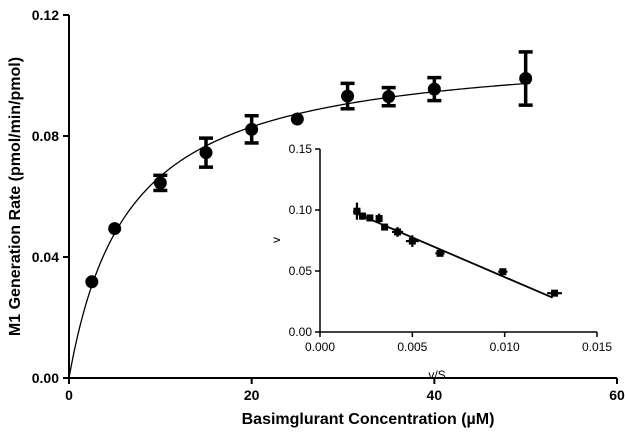 The height and width of the screenshot is (432, 625). What do you see at coordinates (435, 395) in the screenshot?
I see `main-x-tick-label: 40` at bounding box center [435, 395].